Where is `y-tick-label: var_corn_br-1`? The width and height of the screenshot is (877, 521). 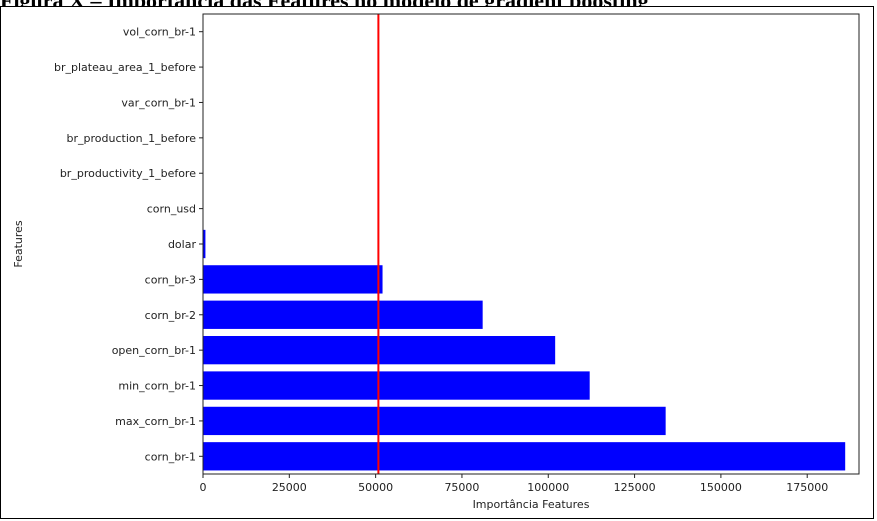 y-tick-label: var_corn_br-1 is located at coordinates (158, 102).